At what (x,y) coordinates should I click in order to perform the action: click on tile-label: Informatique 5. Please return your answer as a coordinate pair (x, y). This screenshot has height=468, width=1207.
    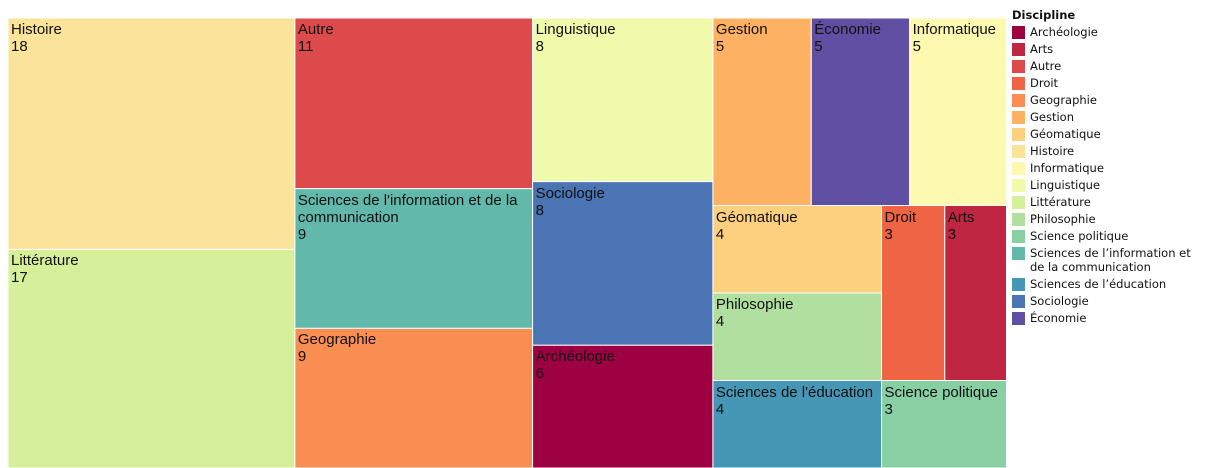
    Looking at the image, I should click on (958, 36).